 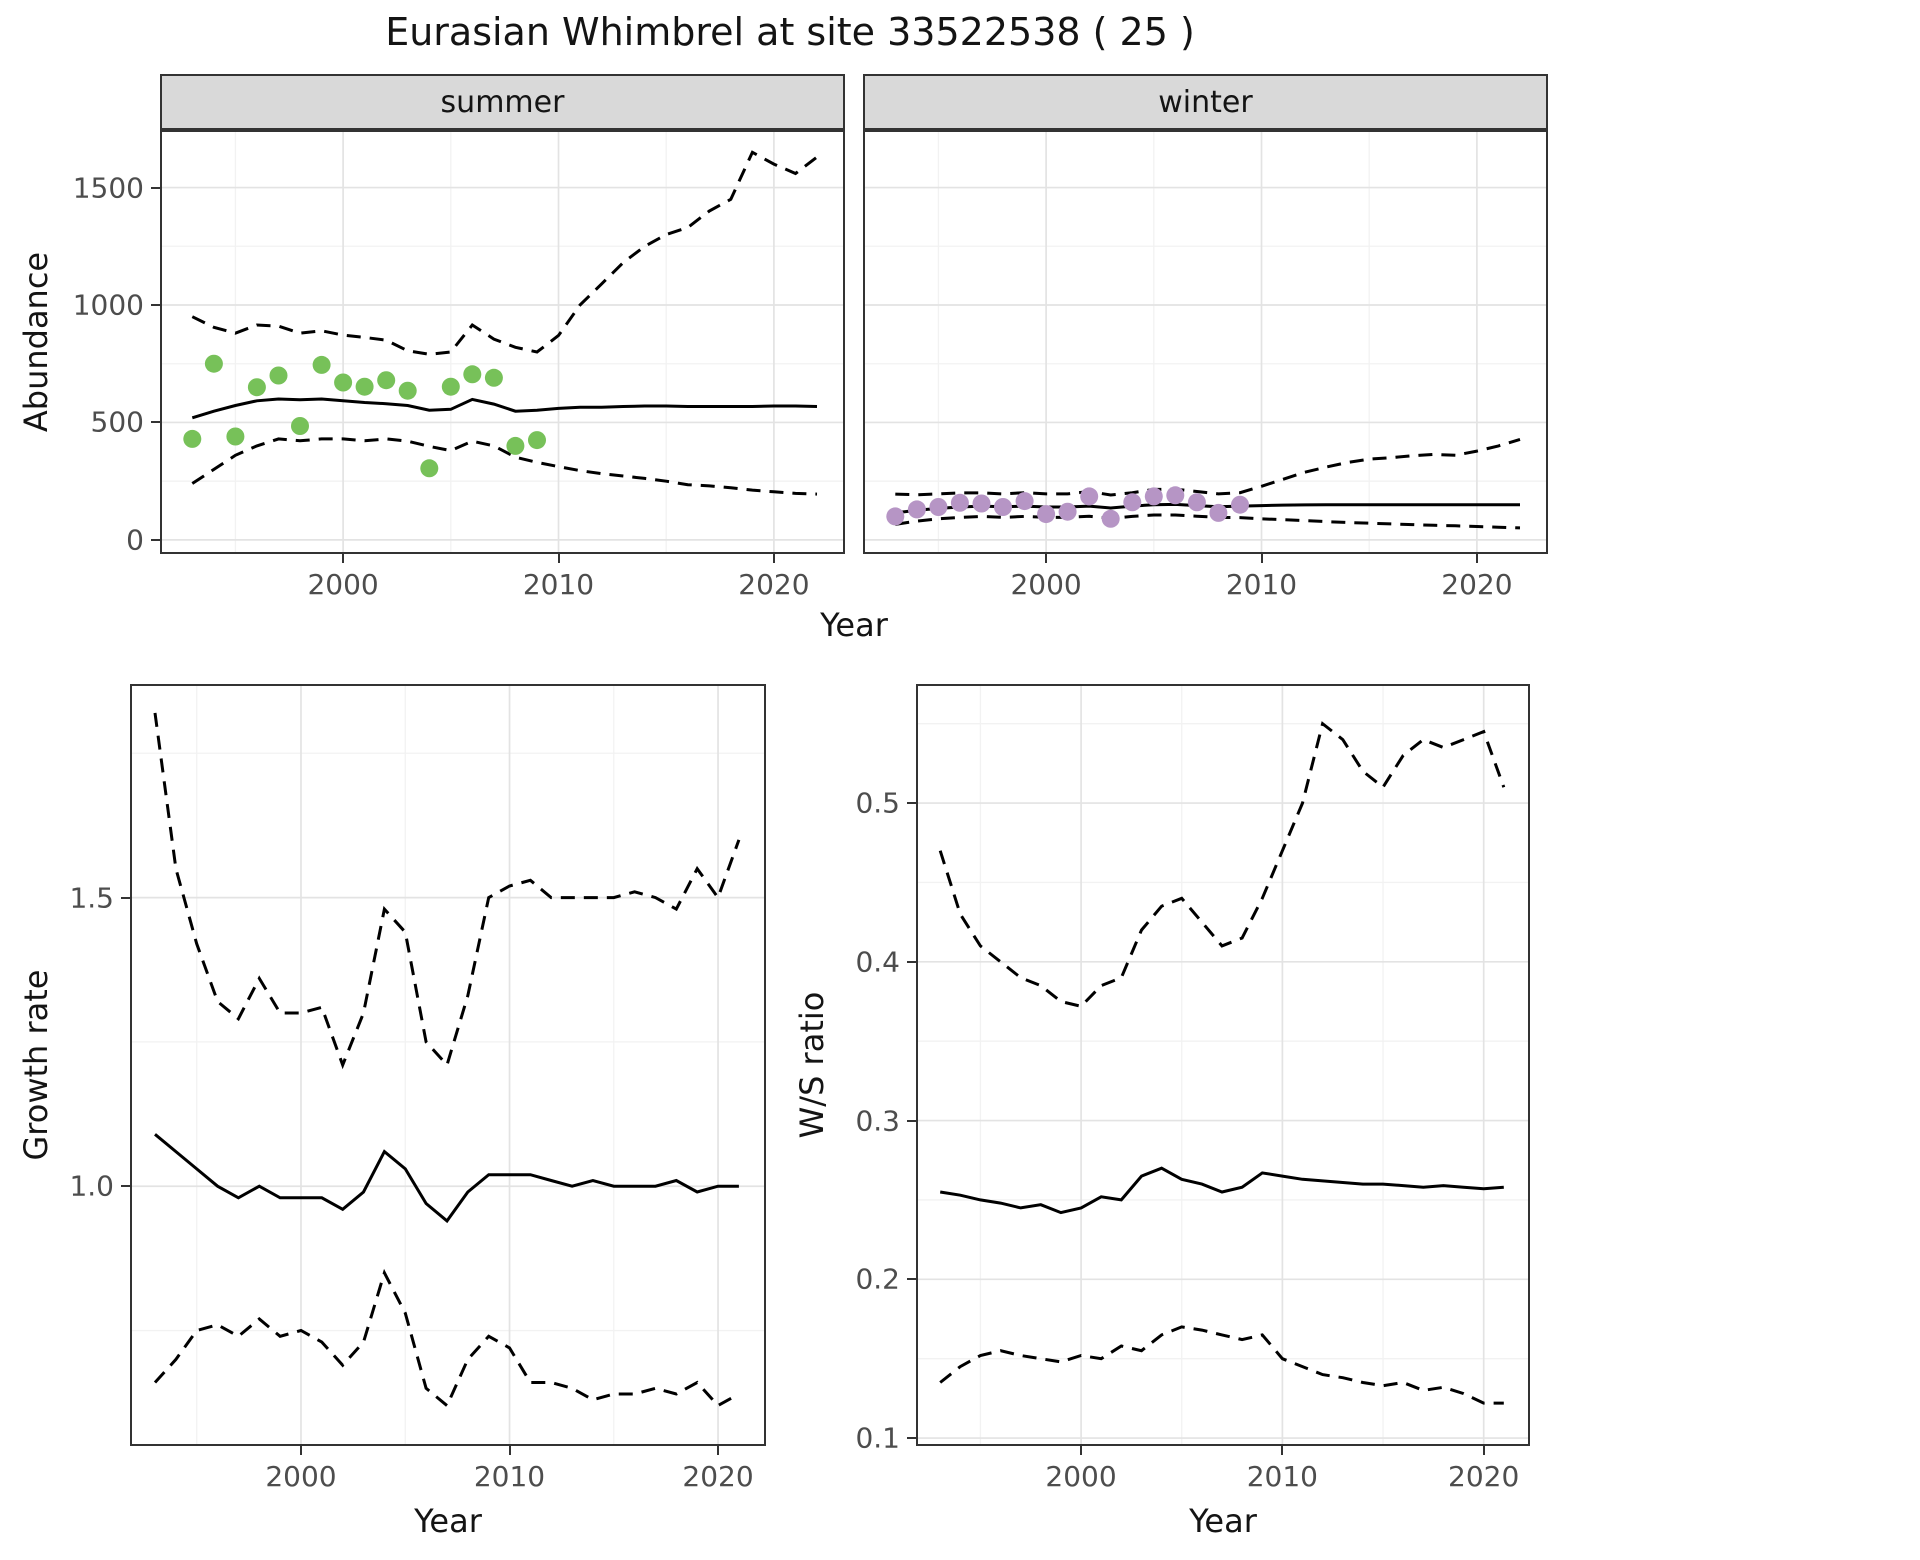 What do you see at coordinates (1223, 1521) in the screenshot?
I see `ws-x-axis-title: Year` at bounding box center [1223, 1521].